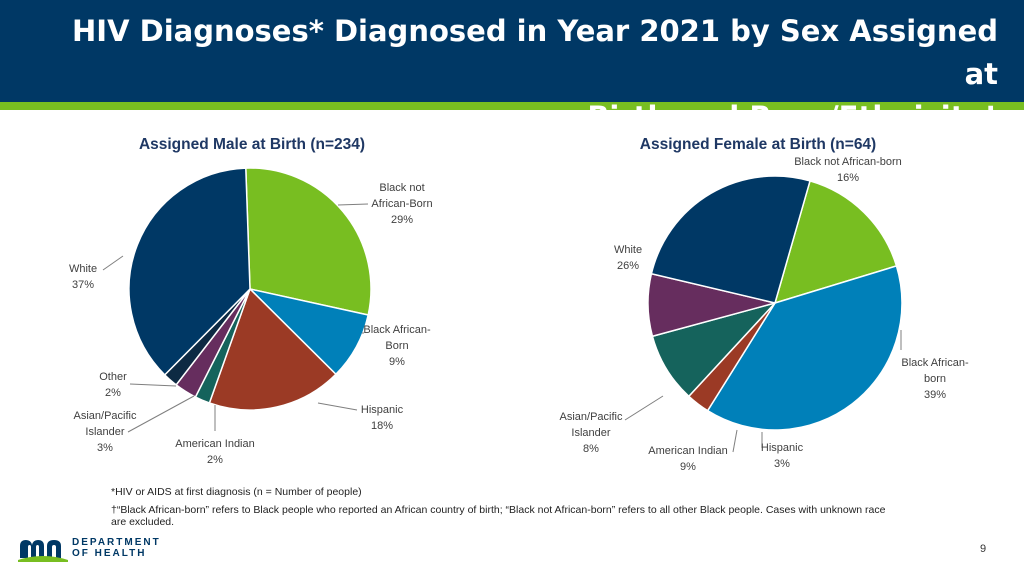 Image resolution: width=1024 pixels, height=576 pixels. I want to click on male-pie-label-black-not-african-born-line: 29%, so click(402, 220).